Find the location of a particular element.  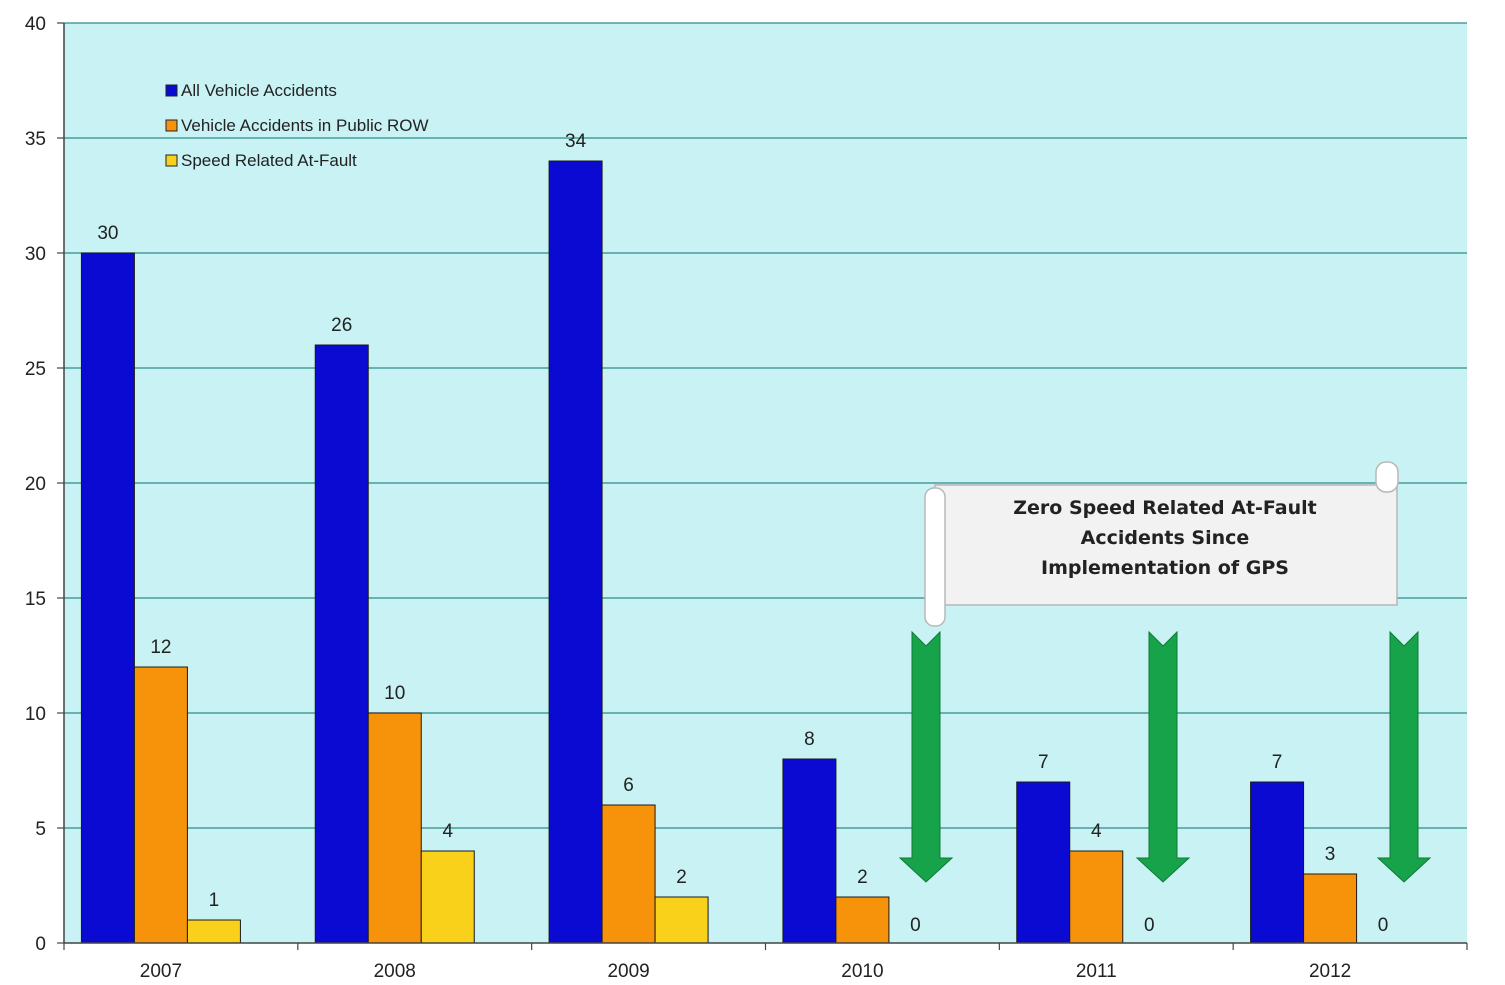

scroll-left-roll is located at coordinates (935, 557).